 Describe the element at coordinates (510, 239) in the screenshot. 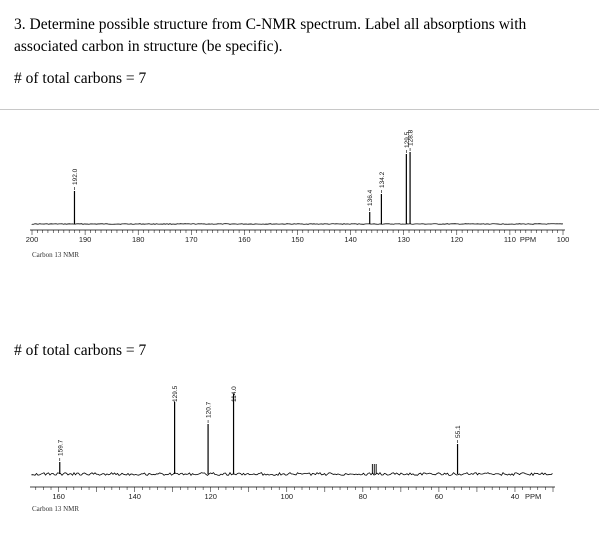

I see `tick-label-110: 110` at that location.